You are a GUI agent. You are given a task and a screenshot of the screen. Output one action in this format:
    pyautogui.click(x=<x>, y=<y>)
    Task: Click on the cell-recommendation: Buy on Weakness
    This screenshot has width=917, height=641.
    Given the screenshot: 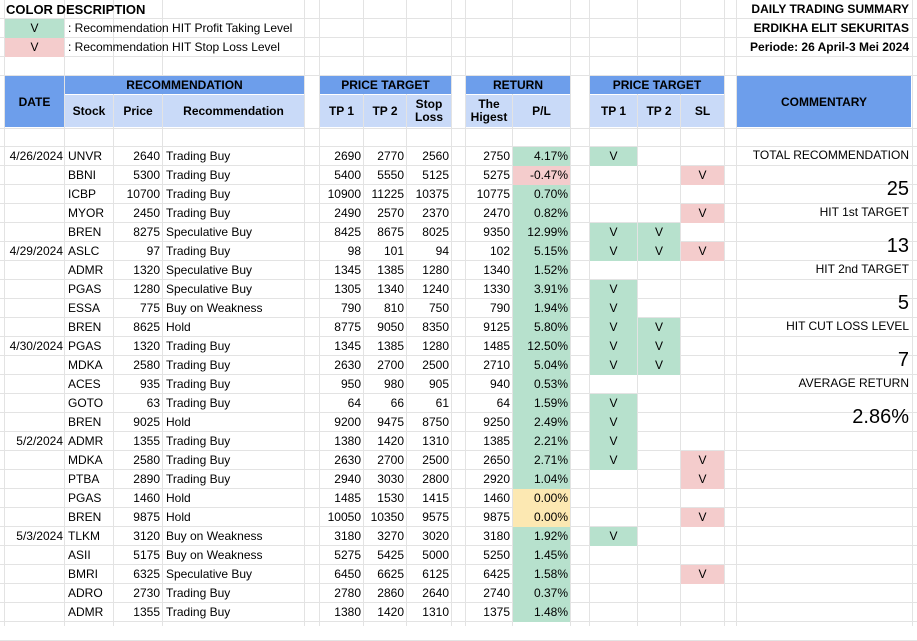 What is the action you would take?
    pyautogui.click(x=214, y=536)
    